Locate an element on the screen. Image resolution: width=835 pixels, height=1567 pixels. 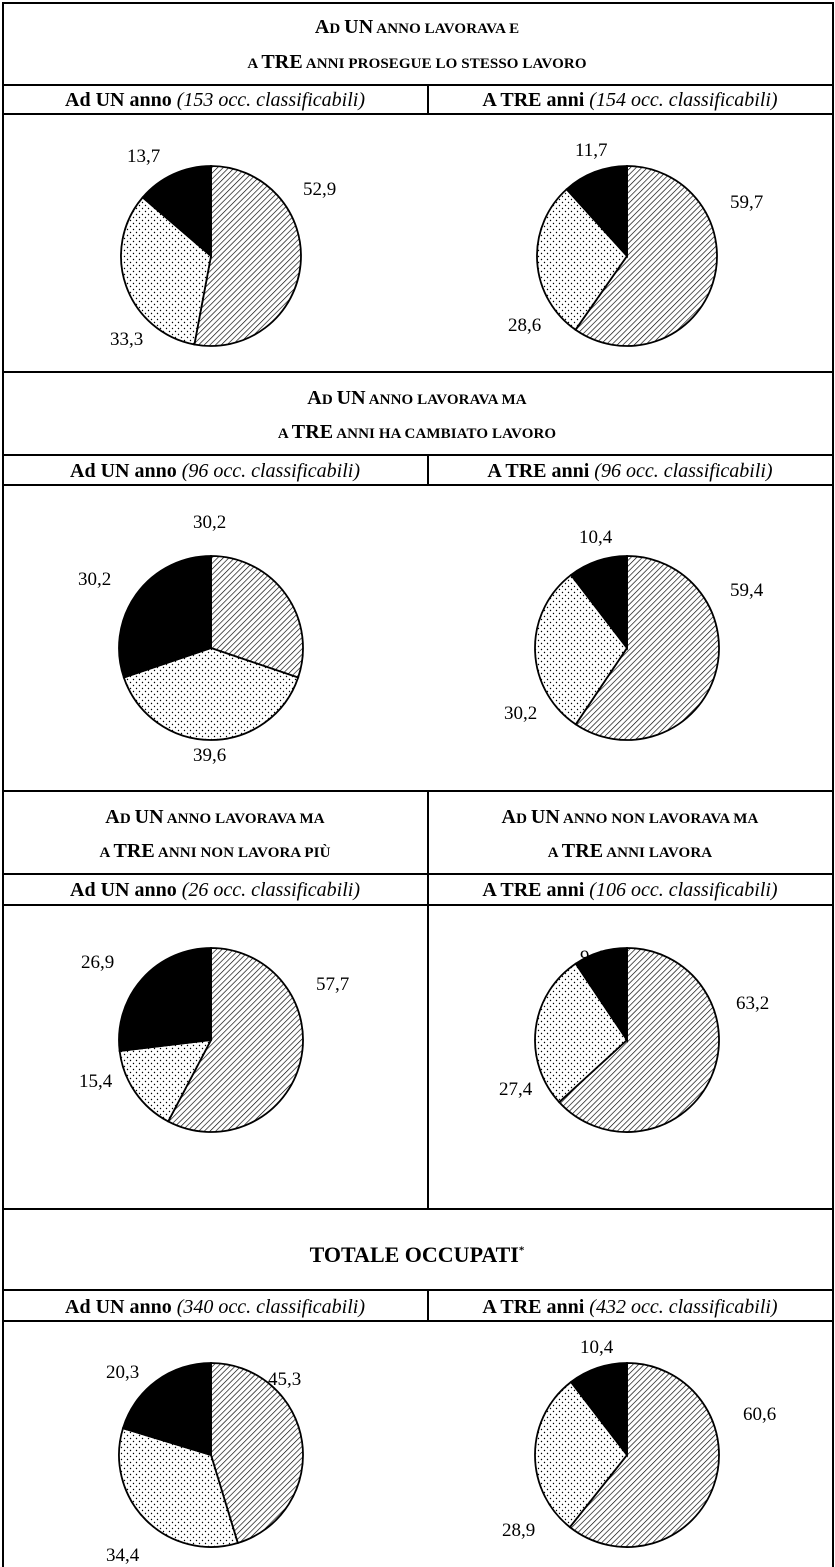
pie-3-label-dots: 39,6 is located at coordinates (210, 755).